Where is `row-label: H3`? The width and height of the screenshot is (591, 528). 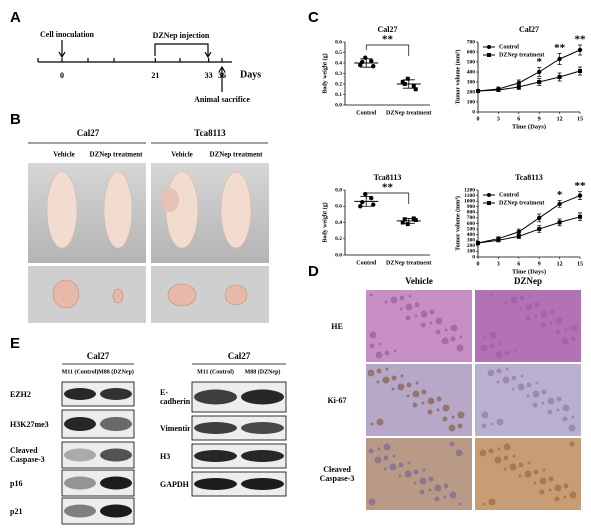
row-label: H3 is located at coordinates (165, 456).